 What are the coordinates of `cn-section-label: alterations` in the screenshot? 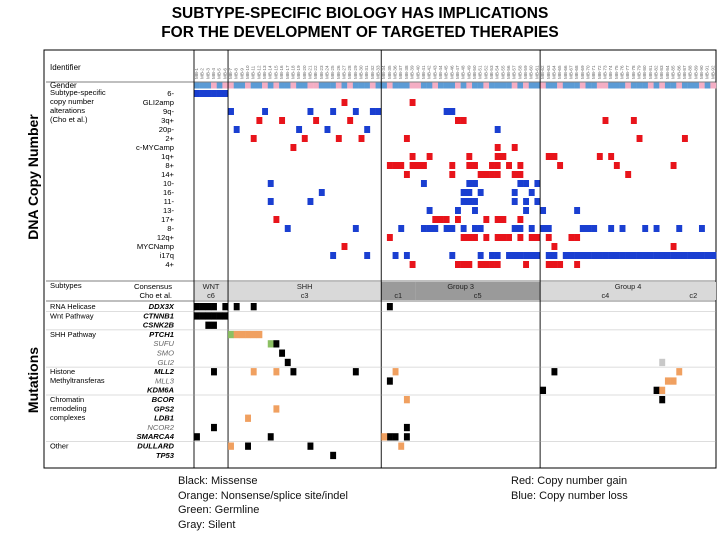 It's located at (67, 110).